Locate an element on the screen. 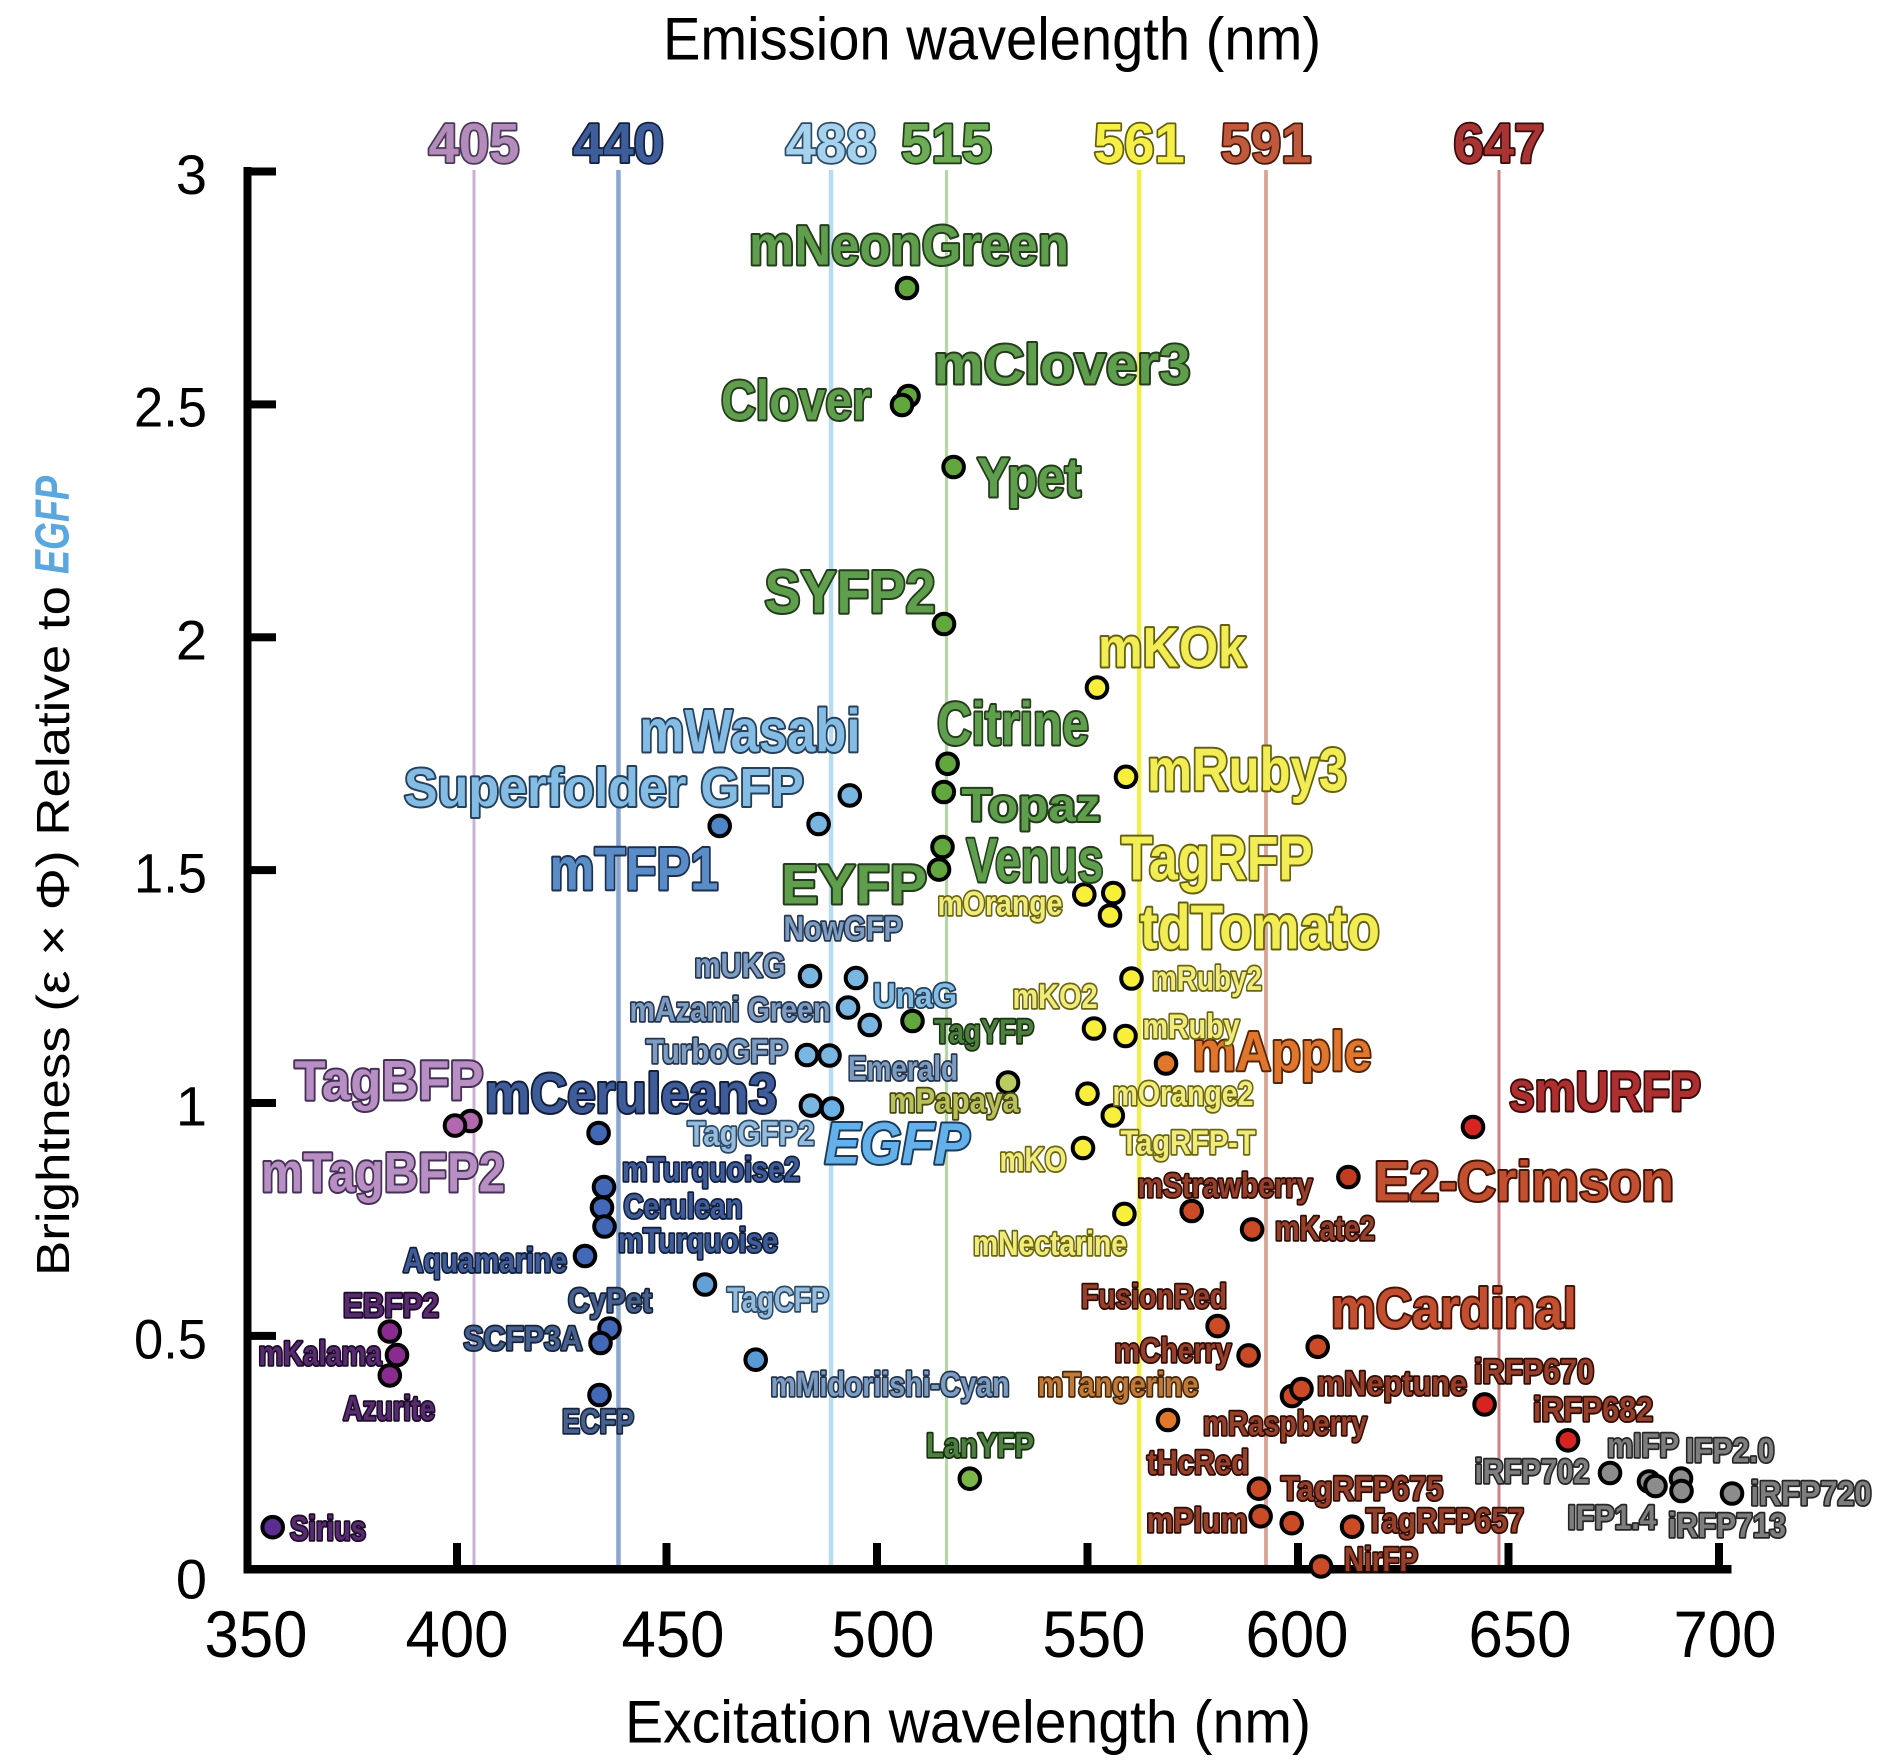  svg-text: mIFP is located at coordinates (1643, 1446).